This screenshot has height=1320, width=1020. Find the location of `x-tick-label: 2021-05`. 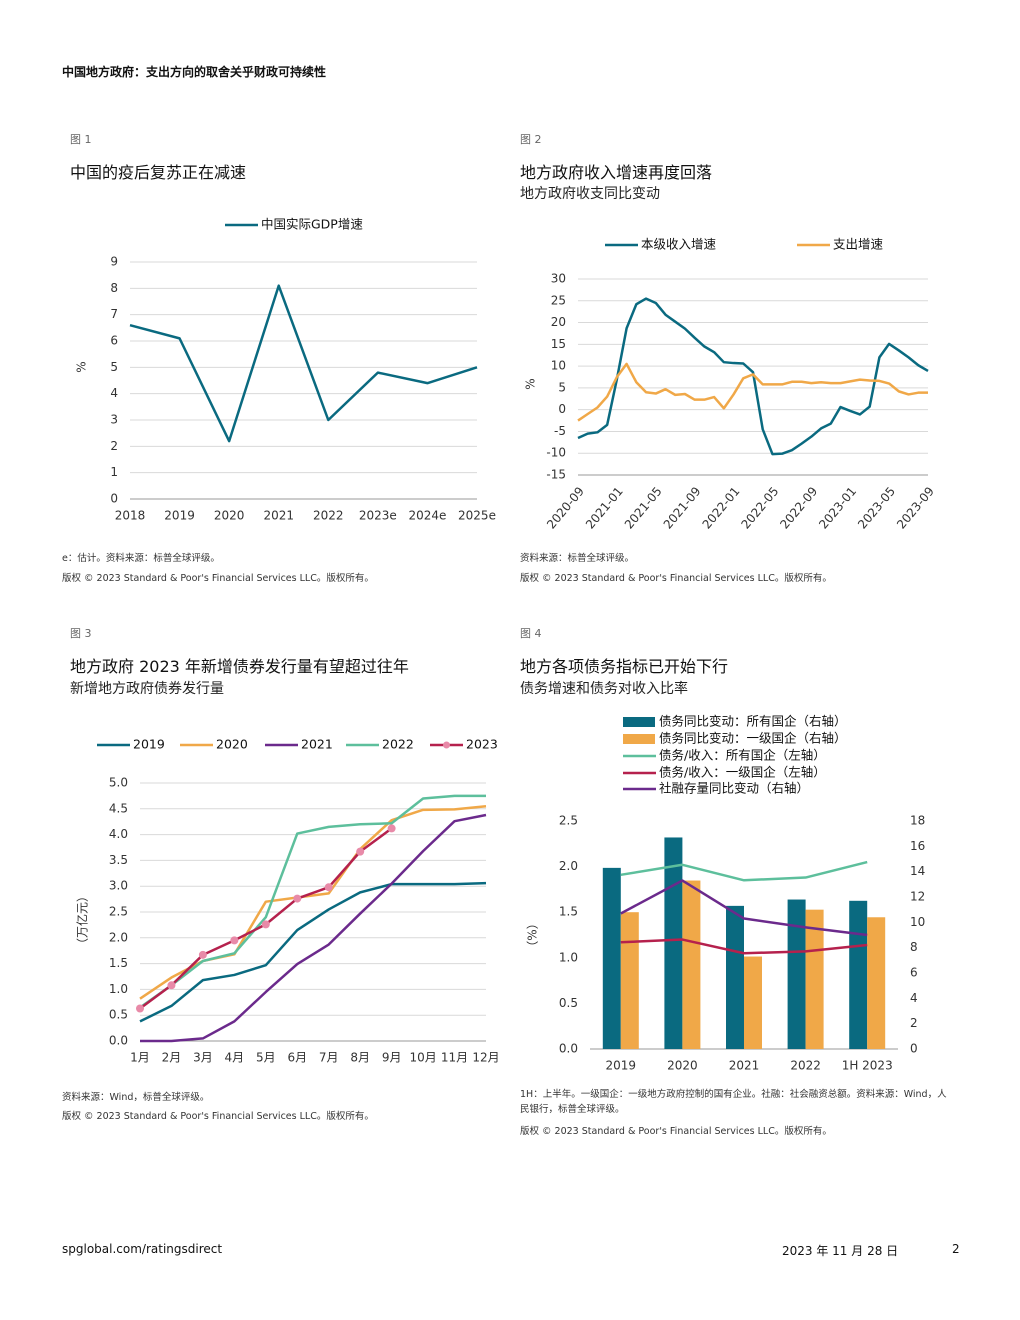

x-tick-label: 2021-05 is located at coordinates (643, 507).